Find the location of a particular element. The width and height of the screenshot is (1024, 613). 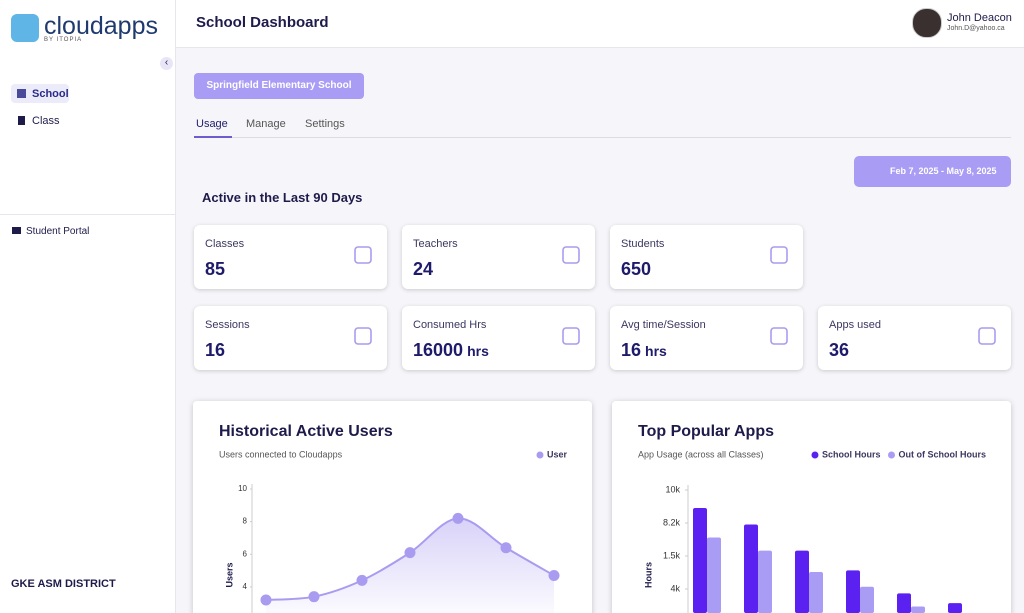

stat-card: Teachers 24 is located at coordinates (498, 257).